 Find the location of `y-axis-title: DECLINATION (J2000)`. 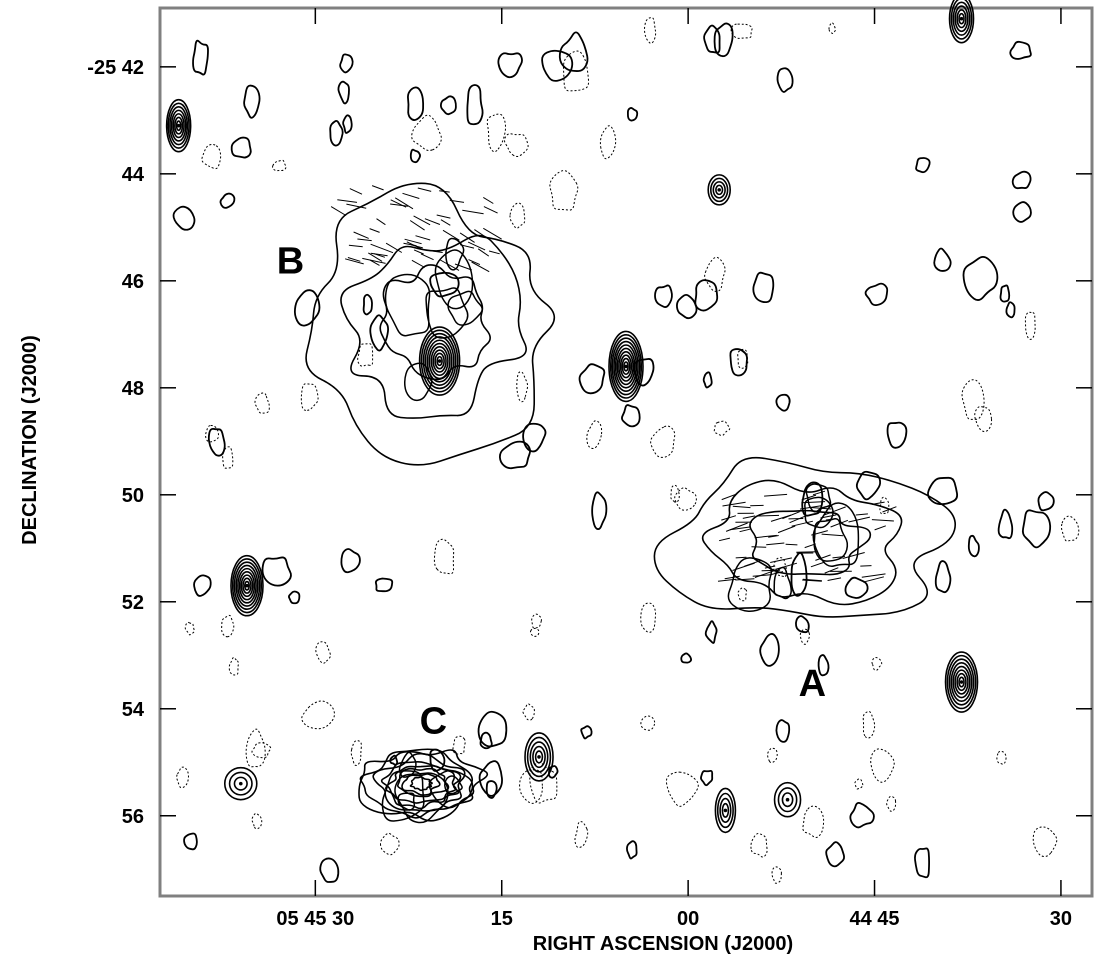

y-axis-title: DECLINATION (J2000) is located at coordinates (30, 440).